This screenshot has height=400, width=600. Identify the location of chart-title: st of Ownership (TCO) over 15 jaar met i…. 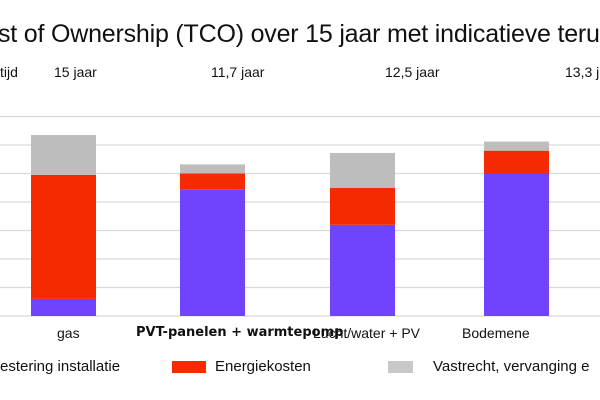
(300, 34).